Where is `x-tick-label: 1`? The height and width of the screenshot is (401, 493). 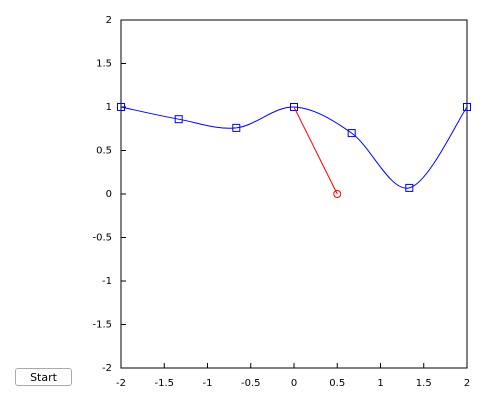 x-tick-label: 1 is located at coordinates (380, 383).